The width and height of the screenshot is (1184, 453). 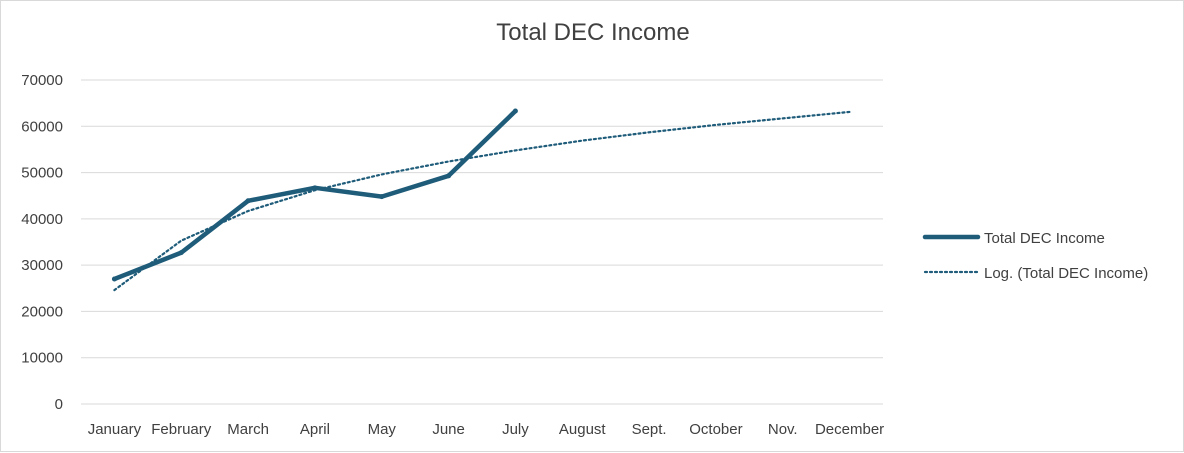 What do you see at coordinates (382, 429) in the screenshot?
I see `x-tick-label: May` at bounding box center [382, 429].